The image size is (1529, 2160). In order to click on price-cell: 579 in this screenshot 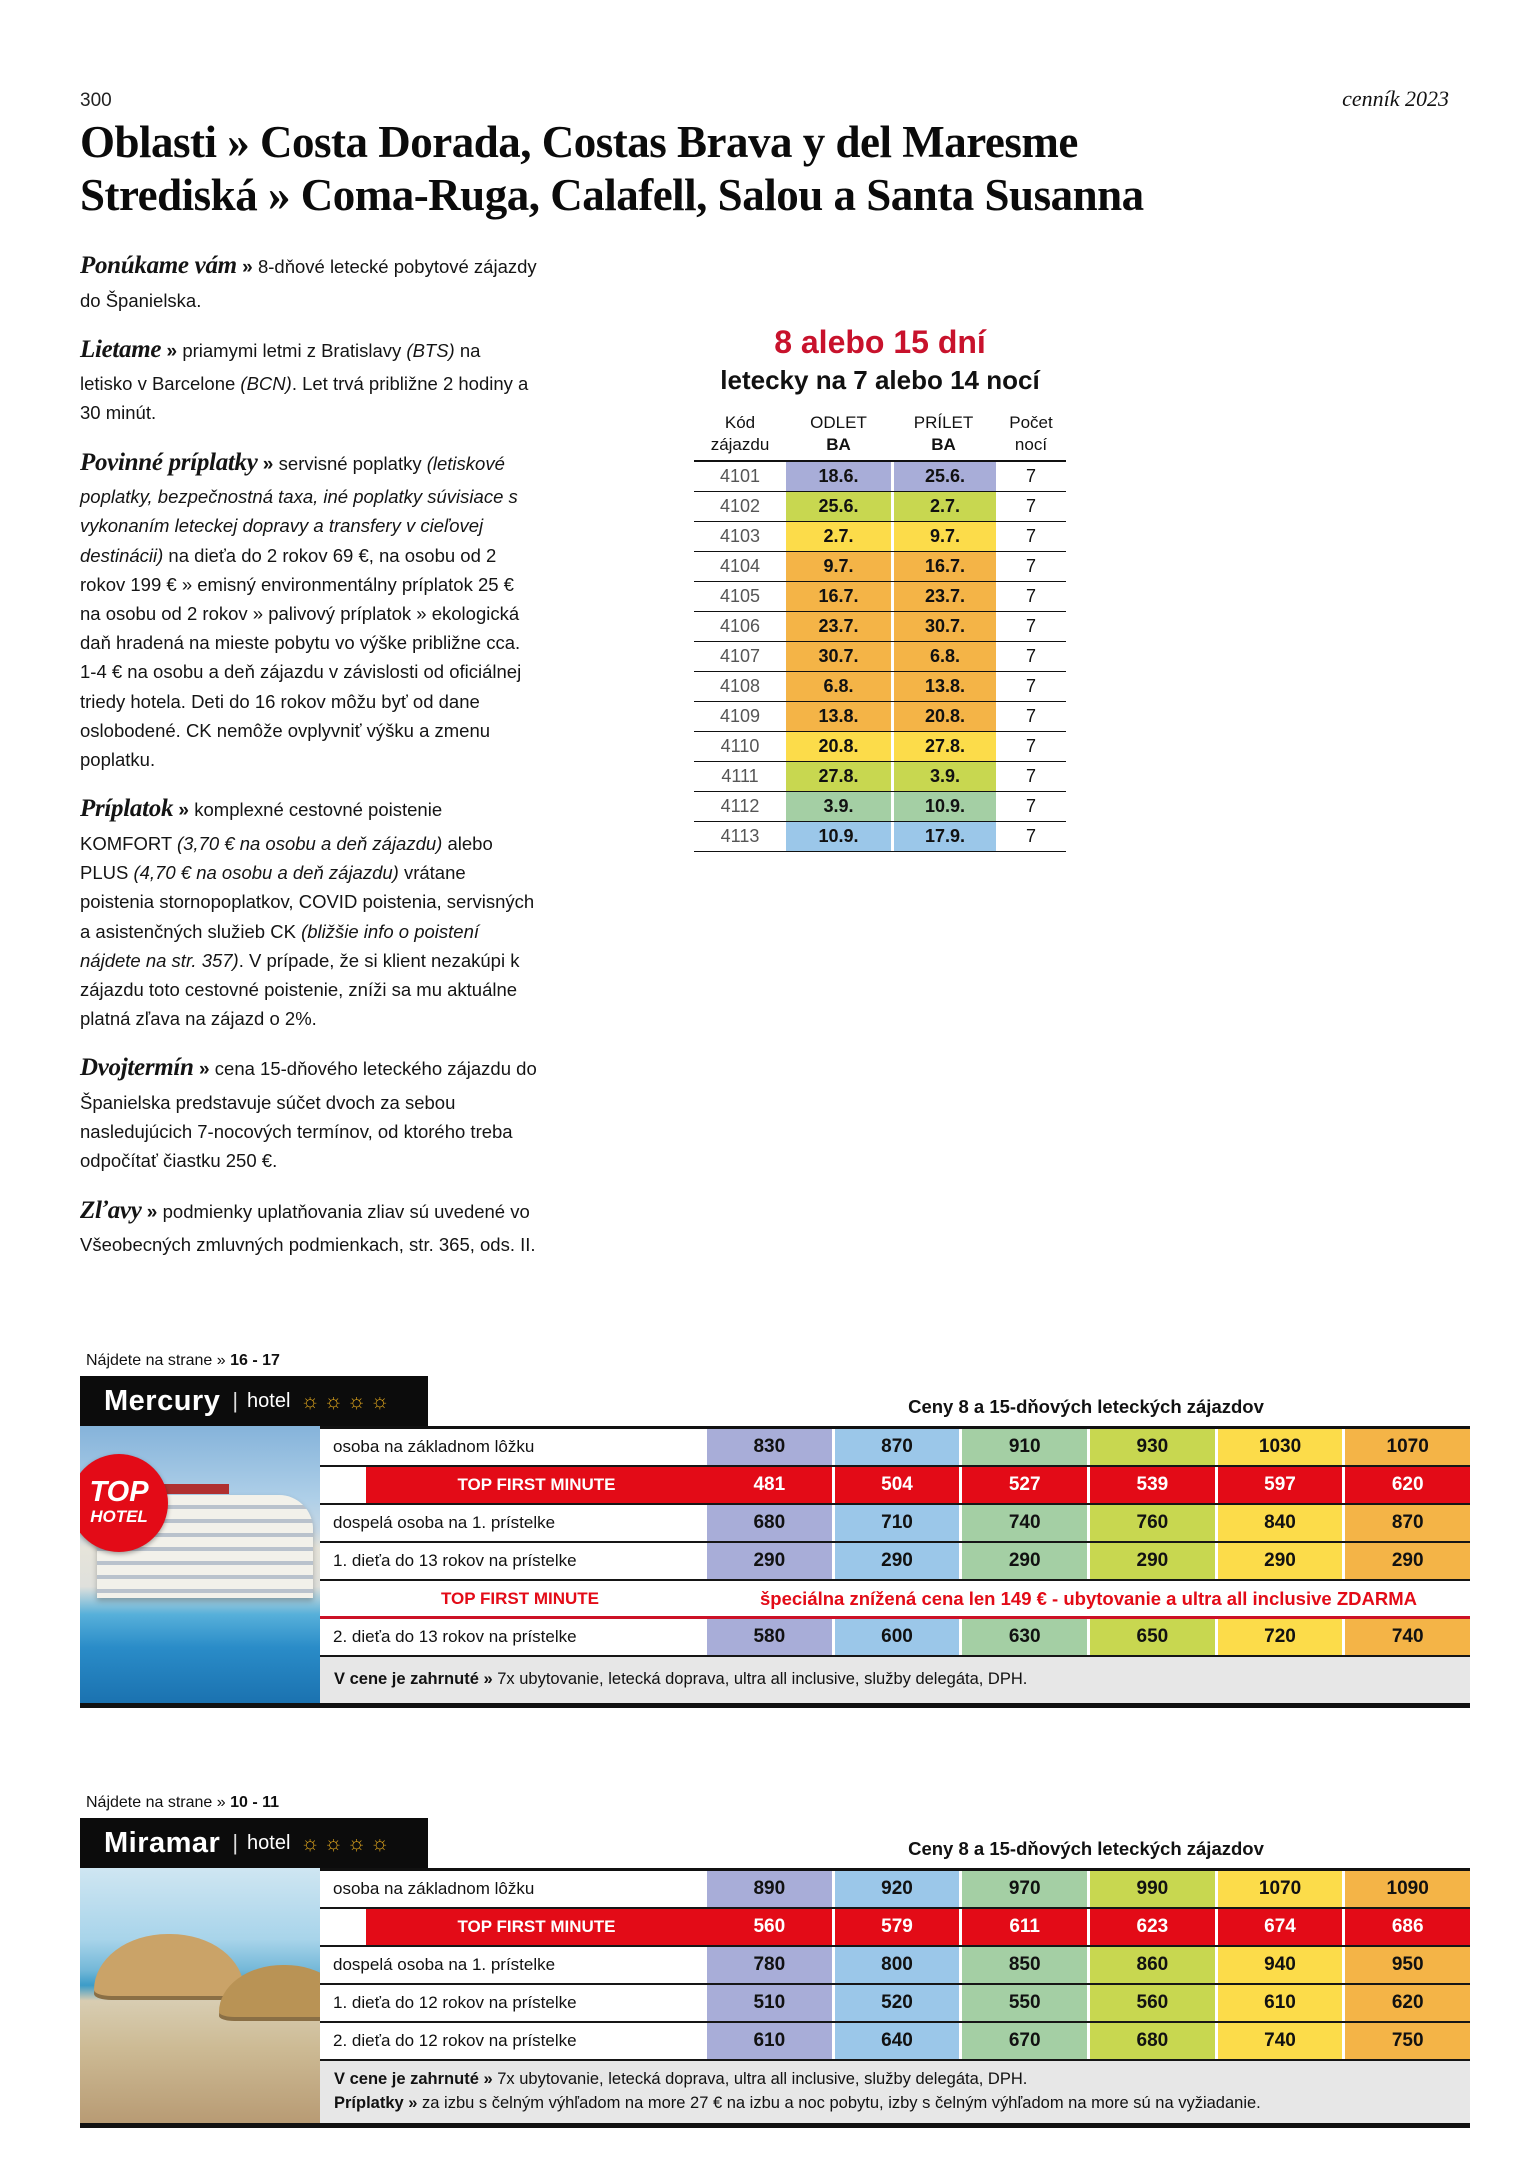, I will do `click(895, 1927)`.